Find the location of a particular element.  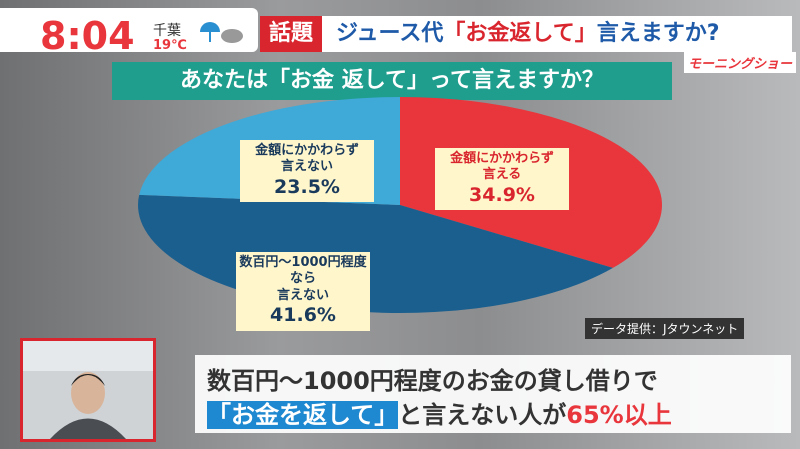

location: 千葉 is located at coordinates (167, 31).